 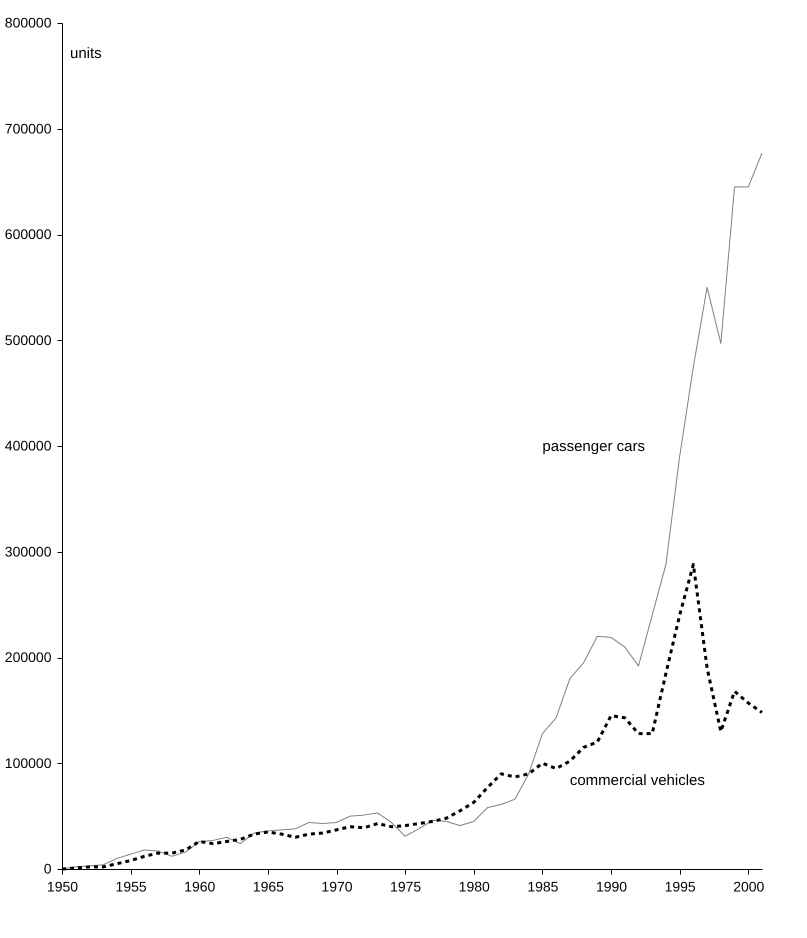 I want to click on text: passenger cars, so click(x=593, y=446).